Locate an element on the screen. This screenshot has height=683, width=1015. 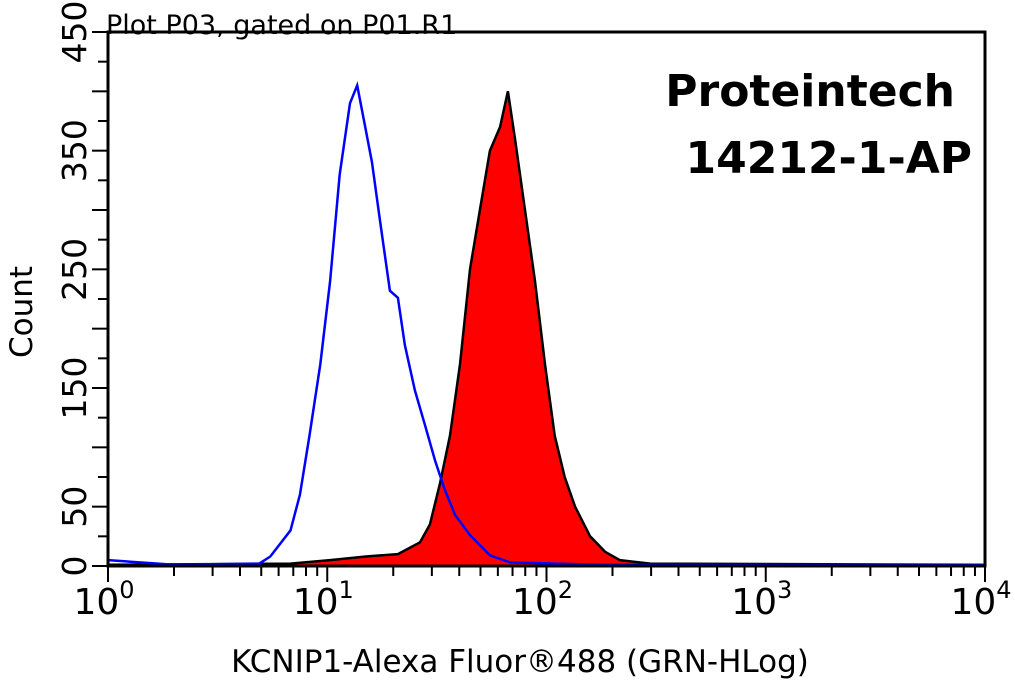
x-tick-label: 10⁴ is located at coordinates (980, 599).